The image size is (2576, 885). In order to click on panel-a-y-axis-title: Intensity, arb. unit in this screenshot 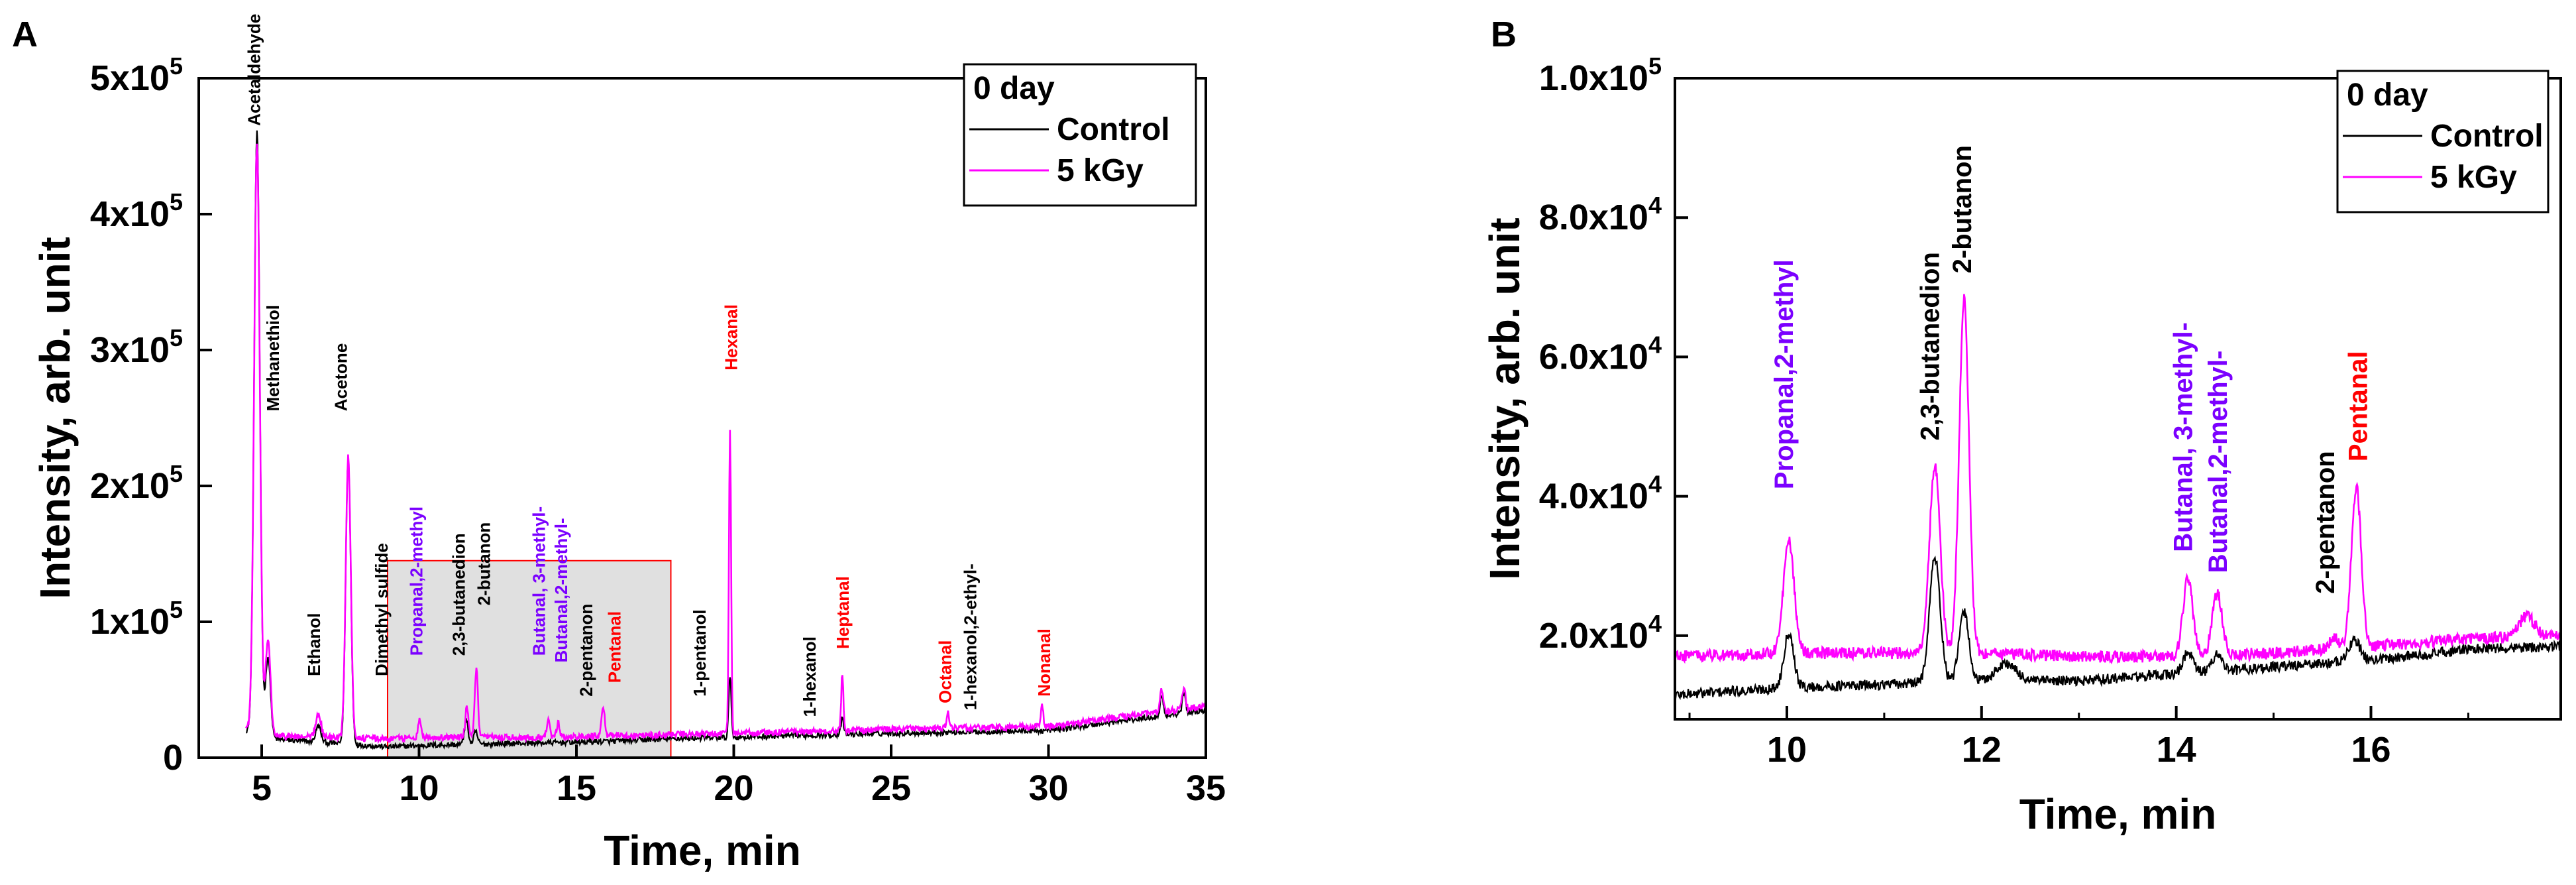, I will do `click(55, 418)`.